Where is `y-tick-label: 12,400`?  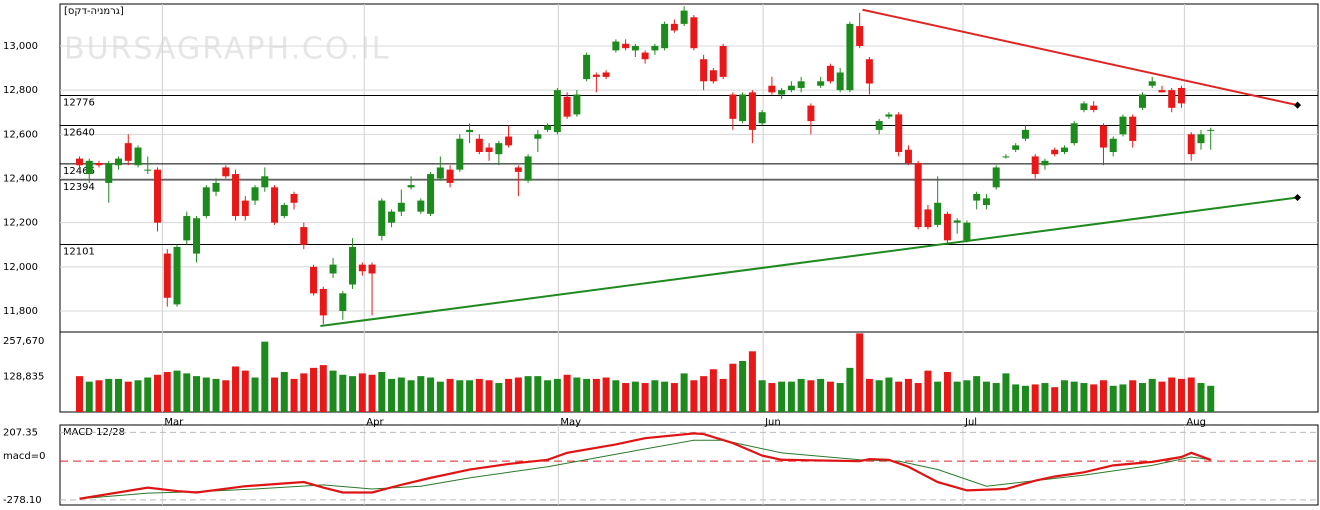 y-tick-label: 12,400 is located at coordinates (20, 178).